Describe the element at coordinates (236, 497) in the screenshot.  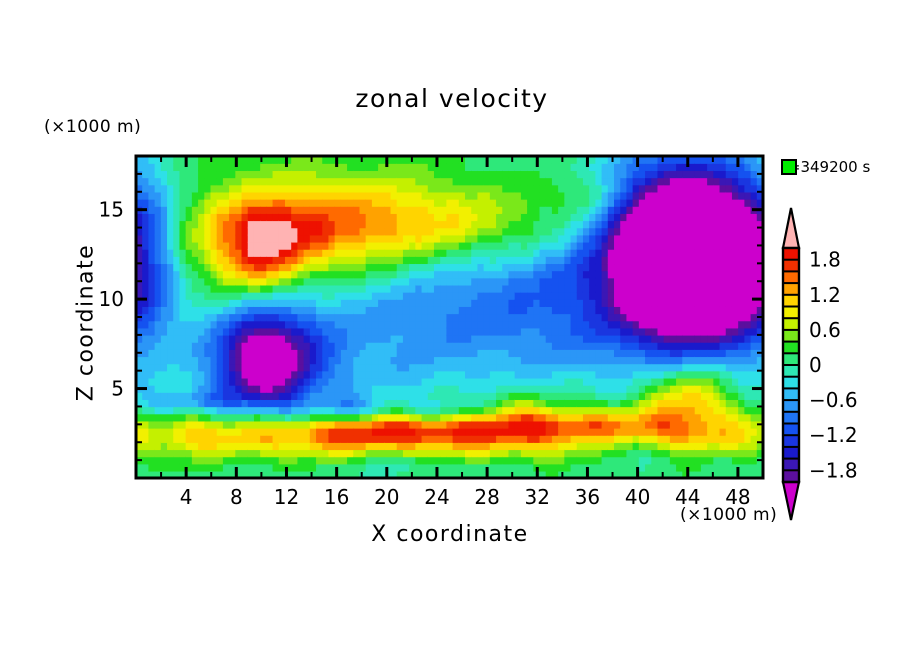
I see `x-tick-label: 8` at that location.